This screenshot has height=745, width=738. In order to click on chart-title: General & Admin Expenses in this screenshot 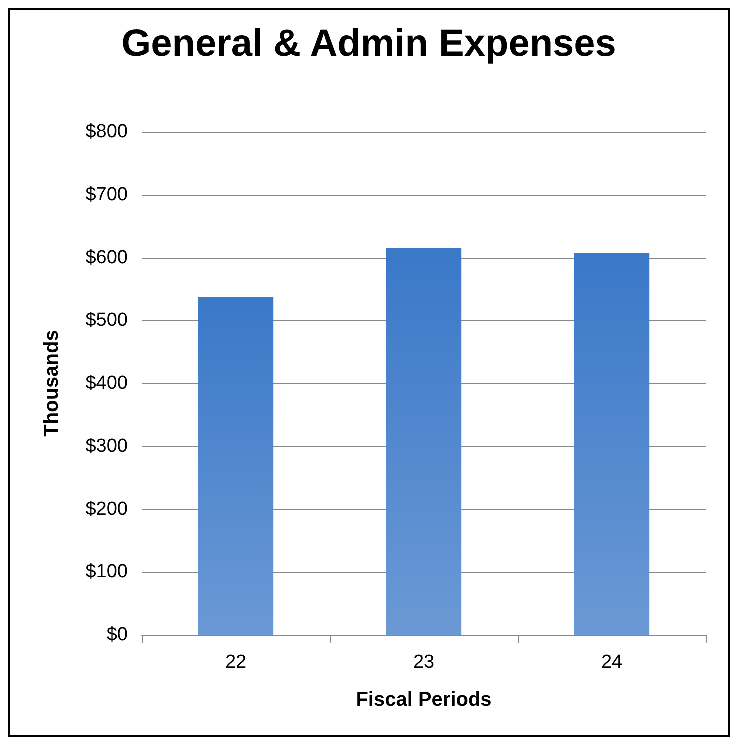, I will do `click(369, 44)`.